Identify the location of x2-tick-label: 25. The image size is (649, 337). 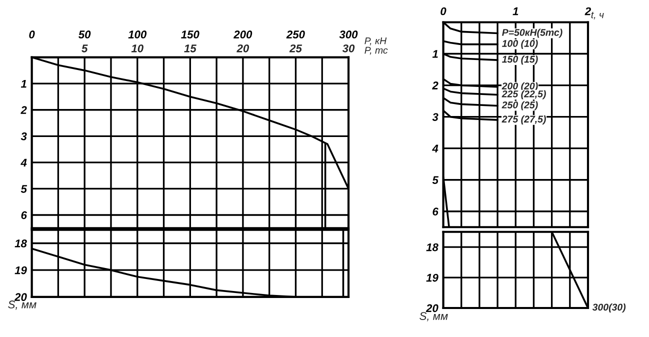
(295, 48).